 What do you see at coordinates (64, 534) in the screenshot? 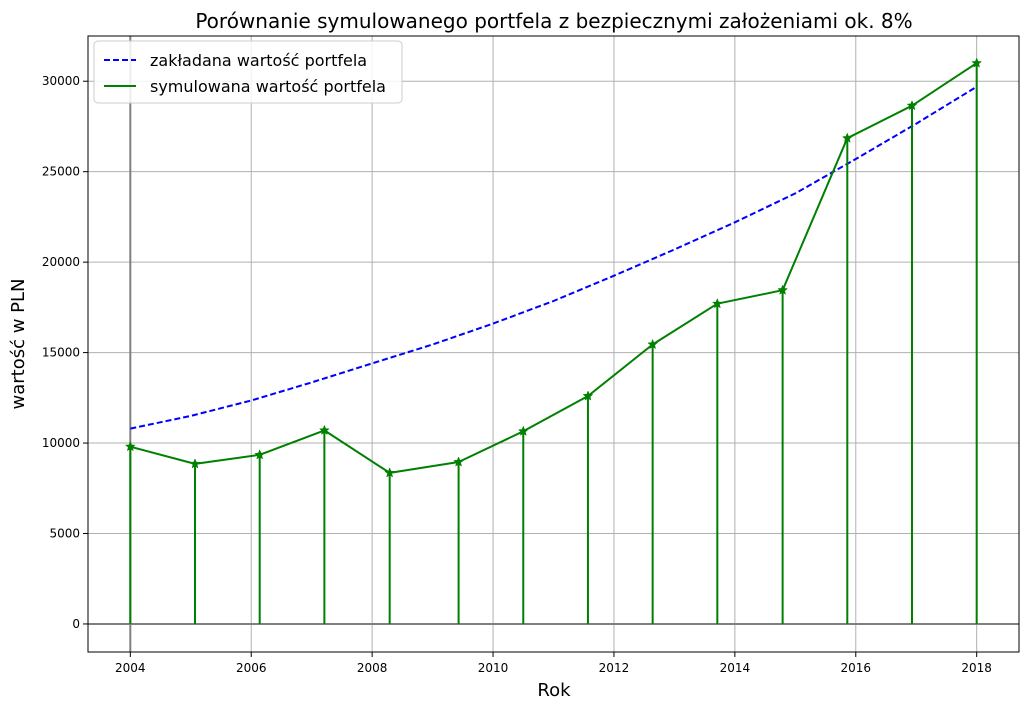
I see `y-tick-label: 5000` at bounding box center [64, 534].